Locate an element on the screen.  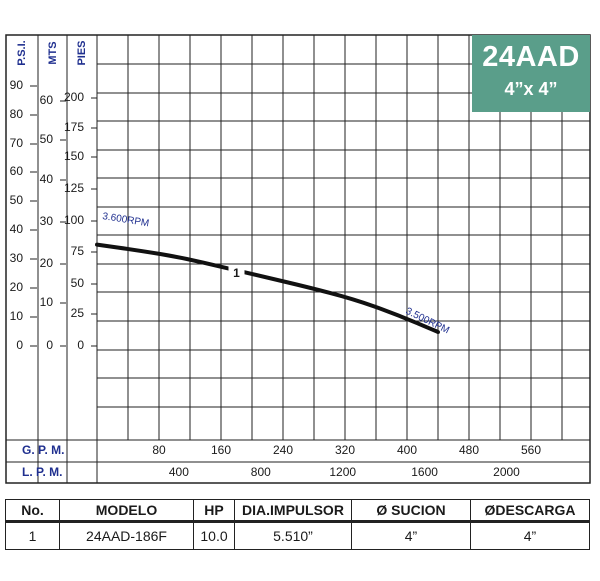
y-axis-title: P.S.I. is located at coordinates (22, 52).